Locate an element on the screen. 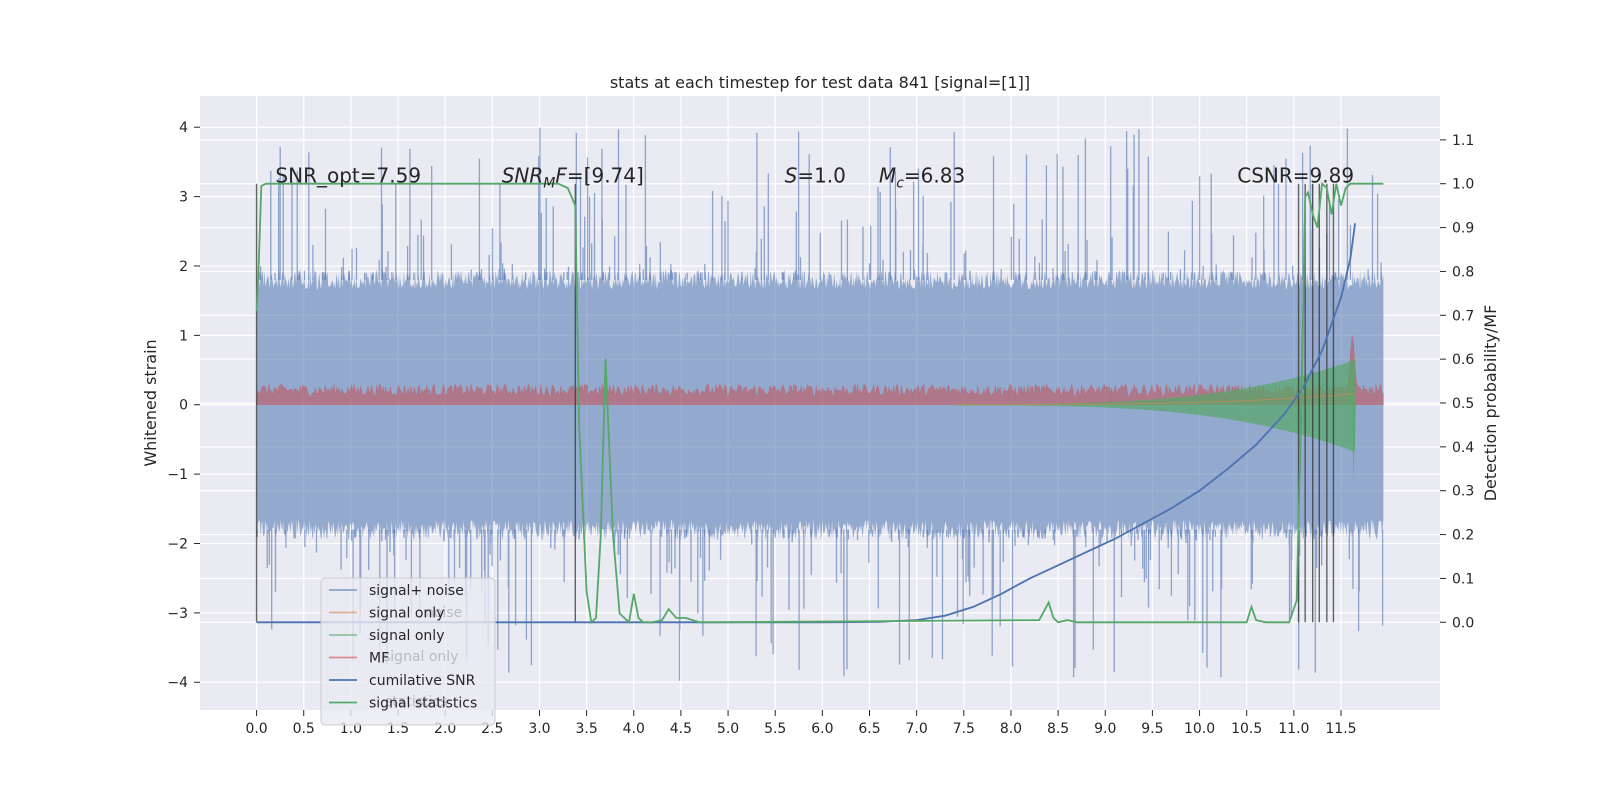  annotation-csnr: CSNR=9.89 is located at coordinates (1295, 176).